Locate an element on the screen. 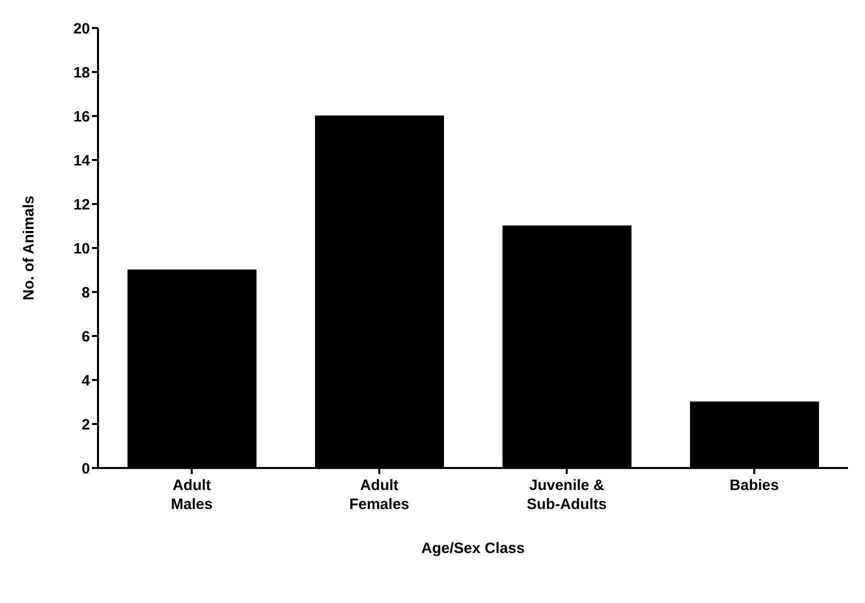 The width and height of the screenshot is (865, 603). x-tick-label: Juvenile & Sub-Adults is located at coordinates (566, 495).